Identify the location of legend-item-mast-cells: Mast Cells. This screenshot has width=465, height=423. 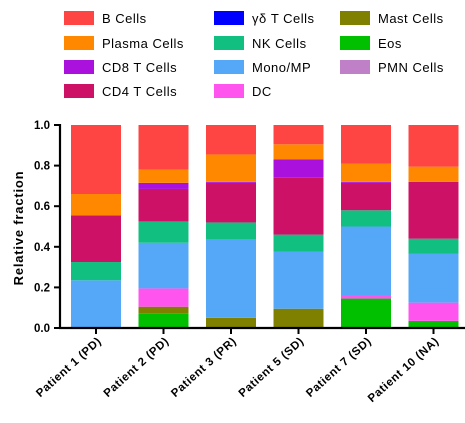
(392, 18).